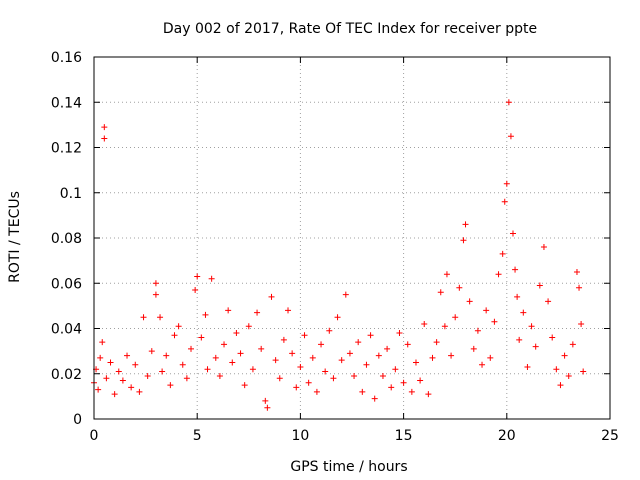  What do you see at coordinates (66, 103) in the screenshot?
I see `y-tick-label: 0.14` at bounding box center [66, 103].